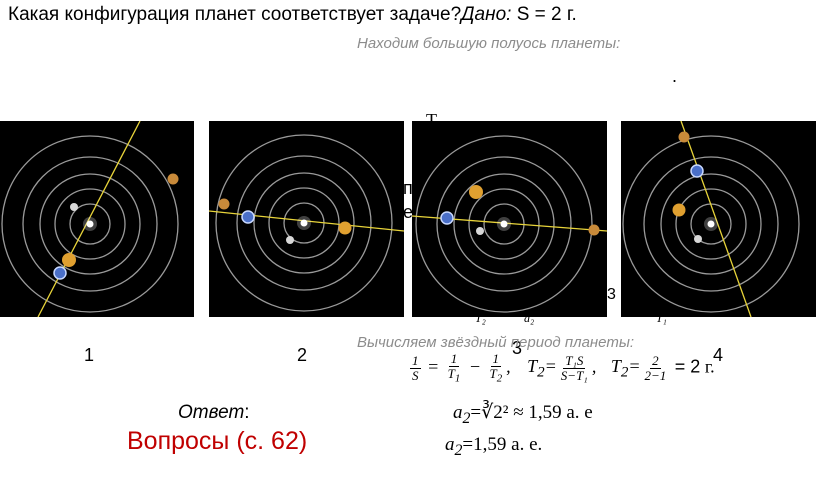 Image resolution: width=816 pixels, height=489 pixels. I want to click on label-1: 1, so click(89, 355).